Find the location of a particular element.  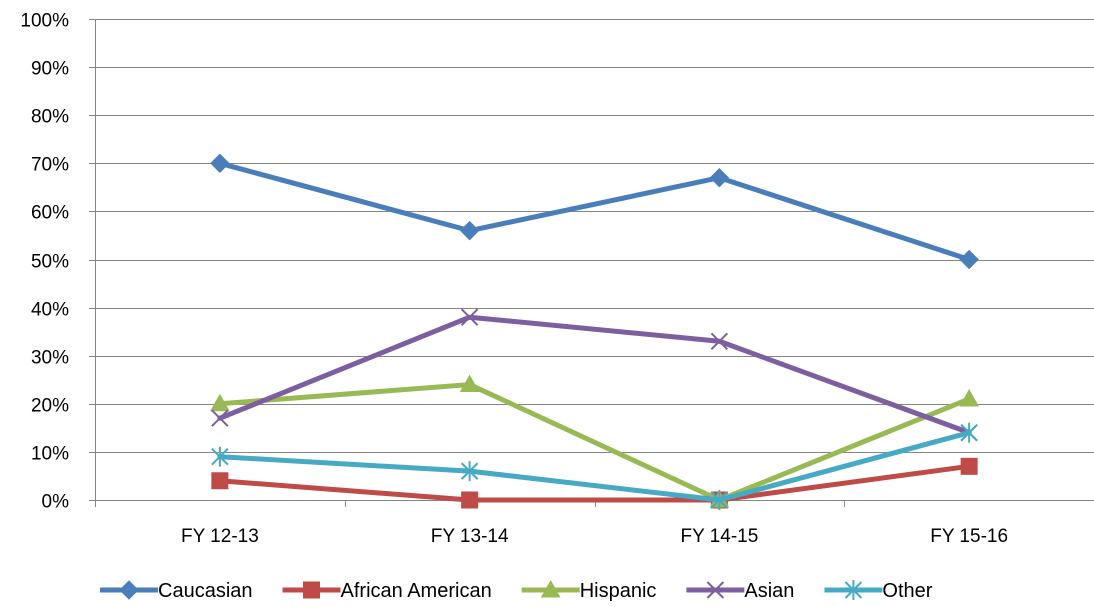

legend-item-african-american: African American is located at coordinates (387, 591).